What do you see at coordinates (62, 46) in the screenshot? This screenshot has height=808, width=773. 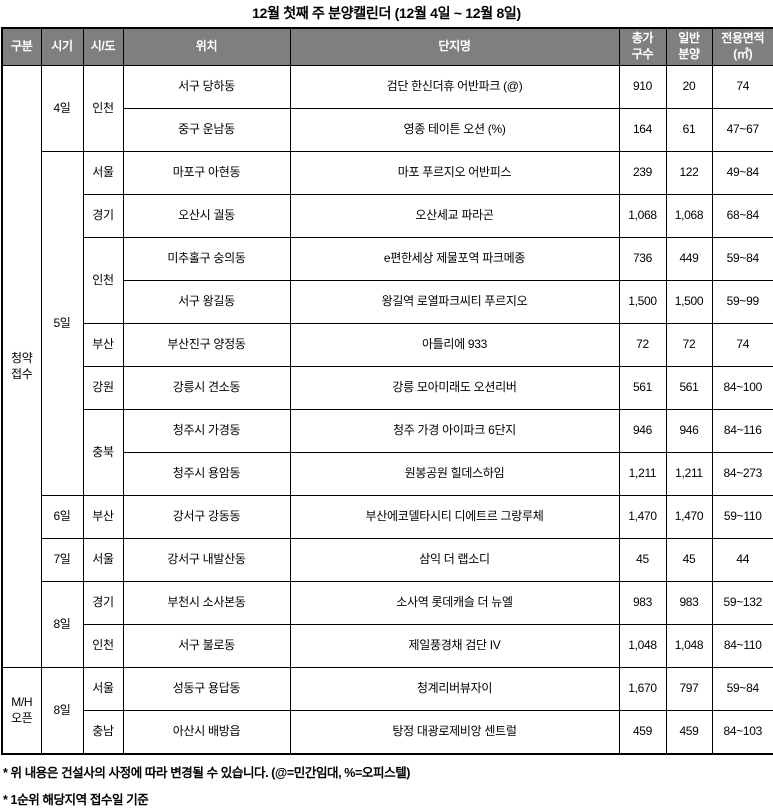 I see `header-period: 시기` at bounding box center [62, 46].